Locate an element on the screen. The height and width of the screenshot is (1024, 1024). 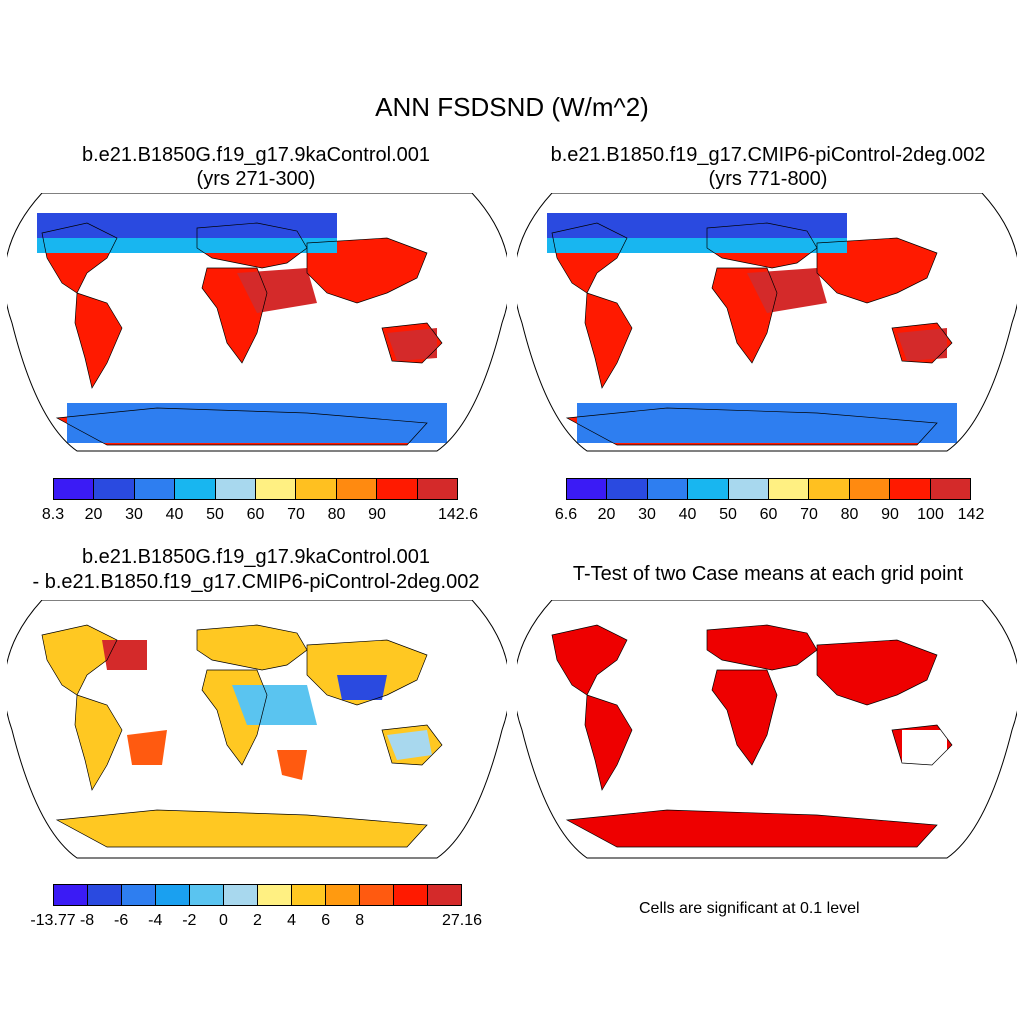
top-left-colorbar-tick-label: 142.6 is located at coordinates (458, 514).